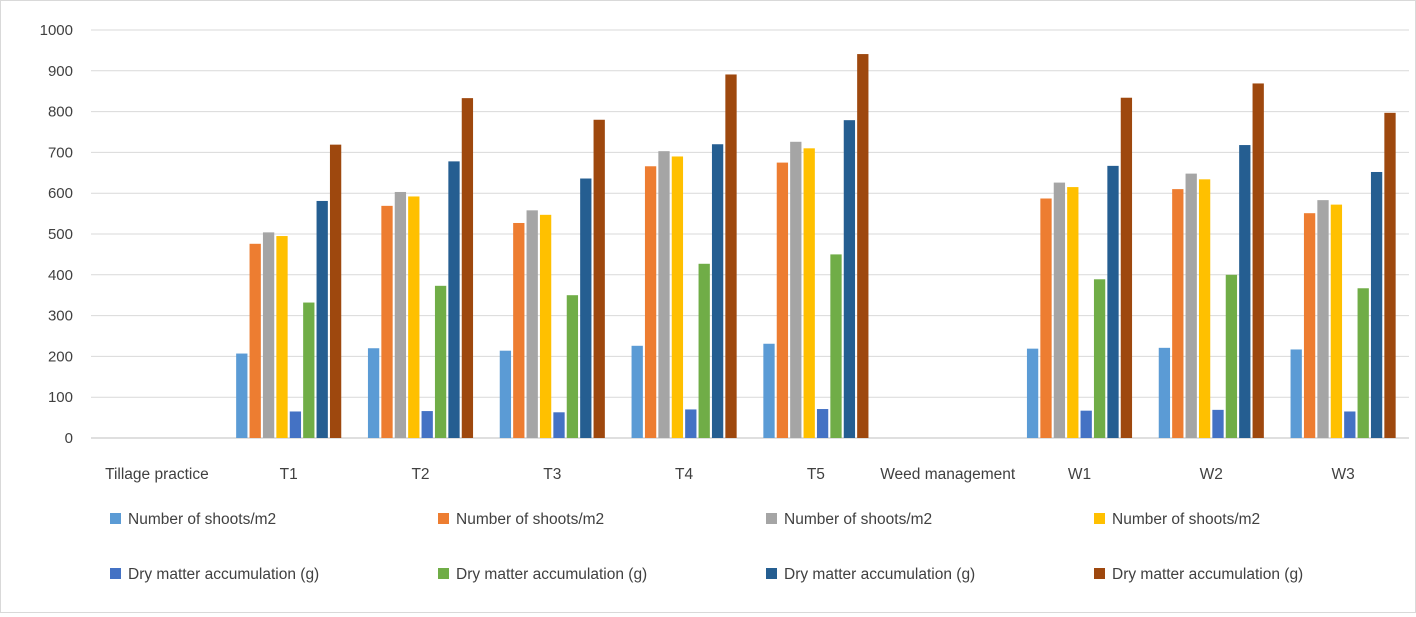 The image size is (1416, 617). I want to click on y-tick-label: 500, so click(60, 234).